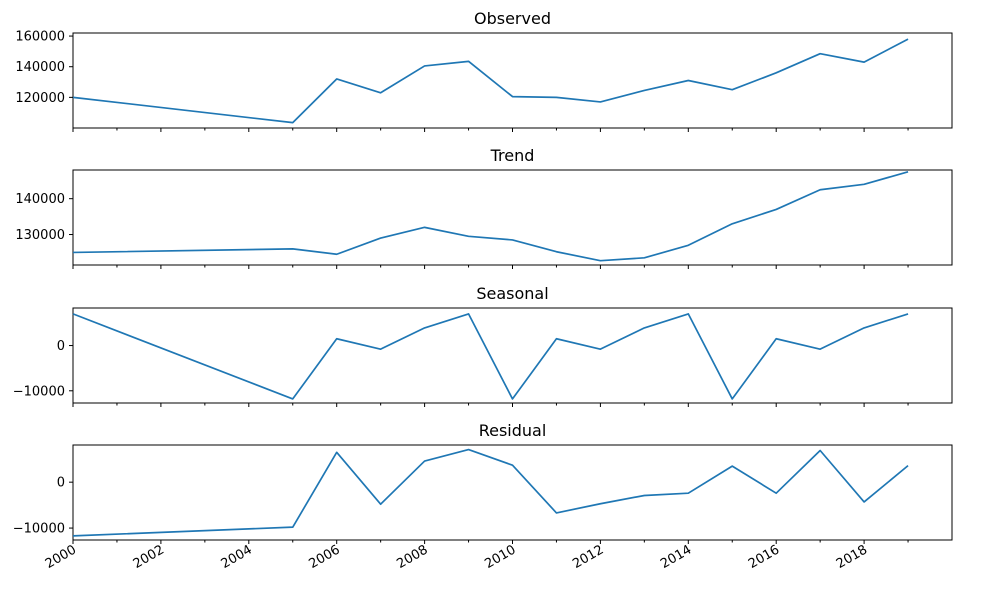  Describe the element at coordinates (39, 529) in the screenshot. I see `residual-y-tick-label: −10000` at that location.